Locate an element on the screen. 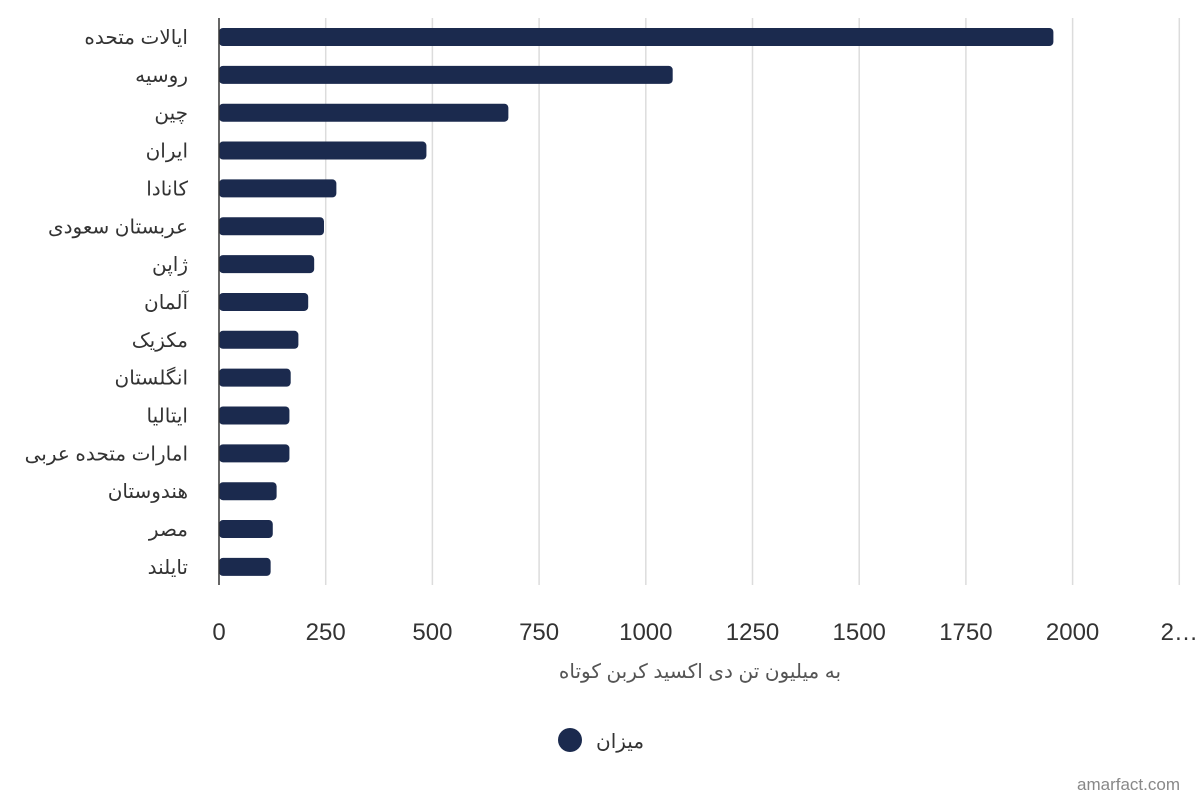 This screenshot has width=1200, height=800. category-label: ایتالیا is located at coordinates (167, 417).